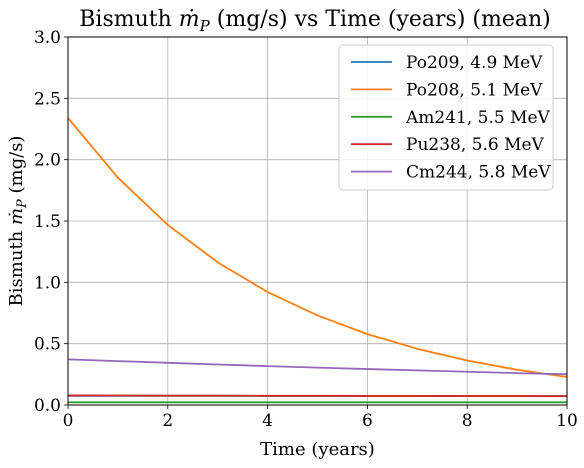  I want to click on y-axis-label-prefix: Bismuth, so click(16, 265).